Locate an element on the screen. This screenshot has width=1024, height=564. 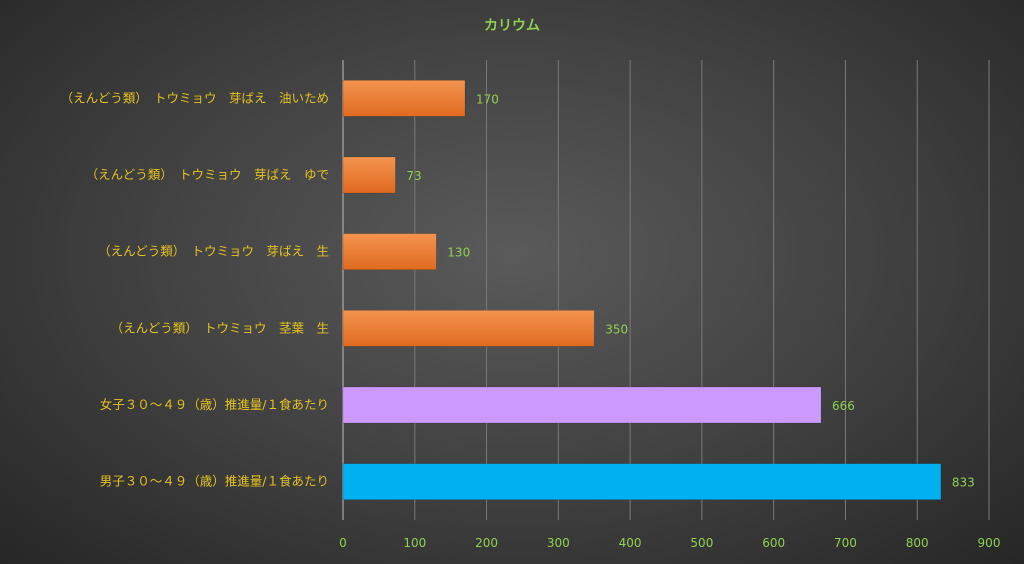
category-label: （えんどう類） トウミョウ 茎葉 生 is located at coordinates (220, 327).